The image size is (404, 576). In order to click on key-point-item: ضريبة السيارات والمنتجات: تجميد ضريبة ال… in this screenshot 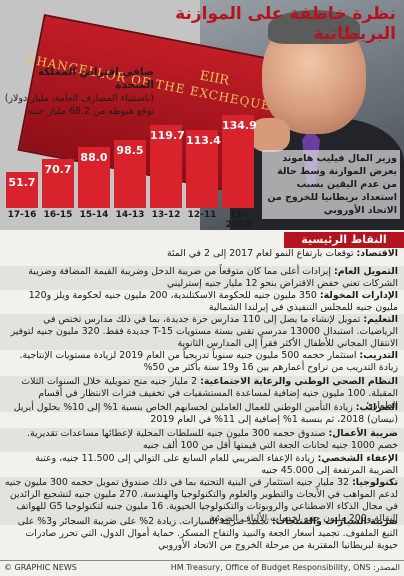, I will do `click(202, 534)`.